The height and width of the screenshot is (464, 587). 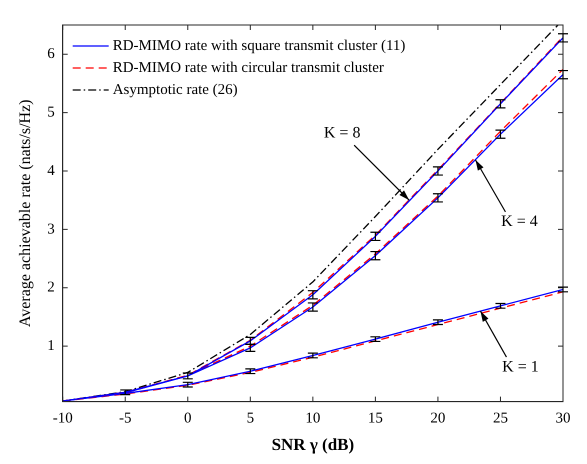 What do you see at coordinates (125, 418) in the screenshot?
I see `x-tick-label: -5` at bounding box center [125, 418].